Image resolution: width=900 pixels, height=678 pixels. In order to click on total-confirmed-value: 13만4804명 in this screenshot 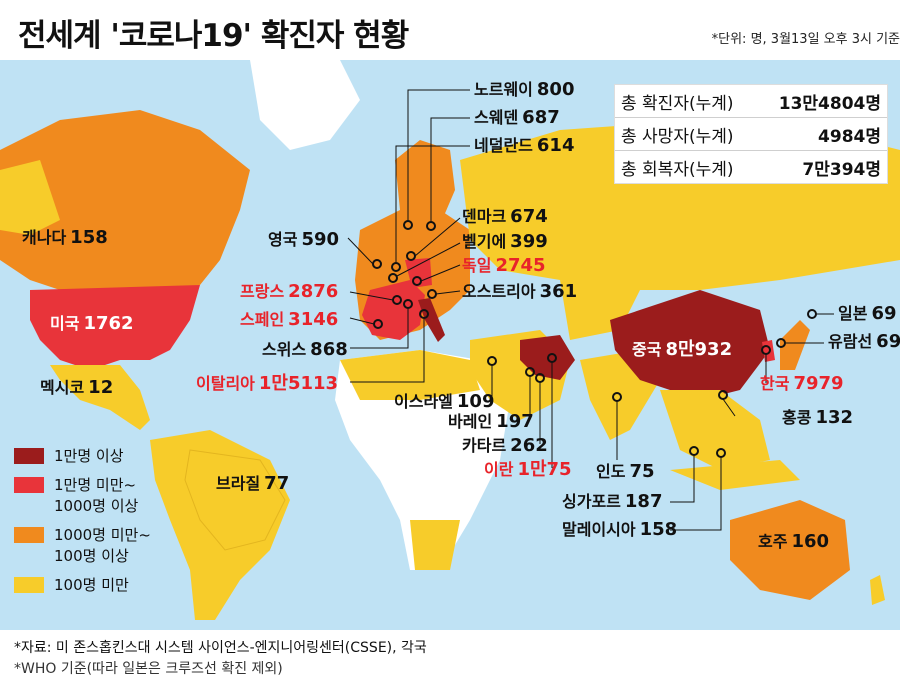, I will do `click(829, 103)`.